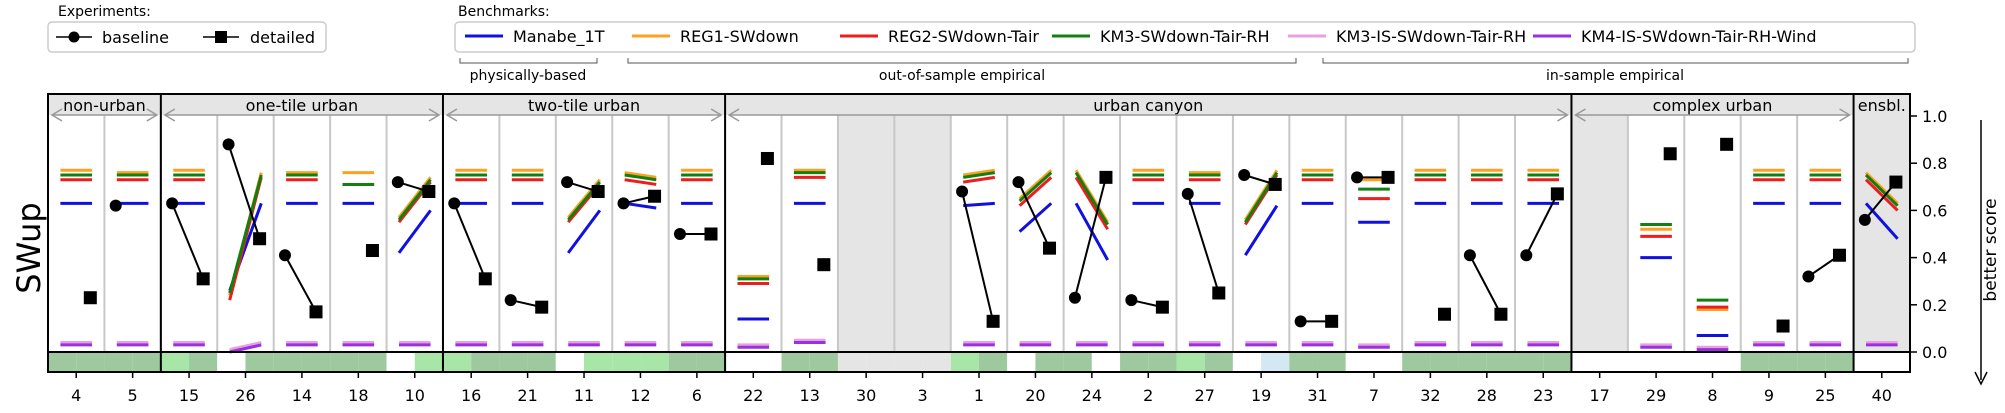 This screenshot has width=2005, height=413. What do you see at coordinates (640, 175) in the screenshot?
I see `benchmark-line-reg1` at bounding box center [640, 175].